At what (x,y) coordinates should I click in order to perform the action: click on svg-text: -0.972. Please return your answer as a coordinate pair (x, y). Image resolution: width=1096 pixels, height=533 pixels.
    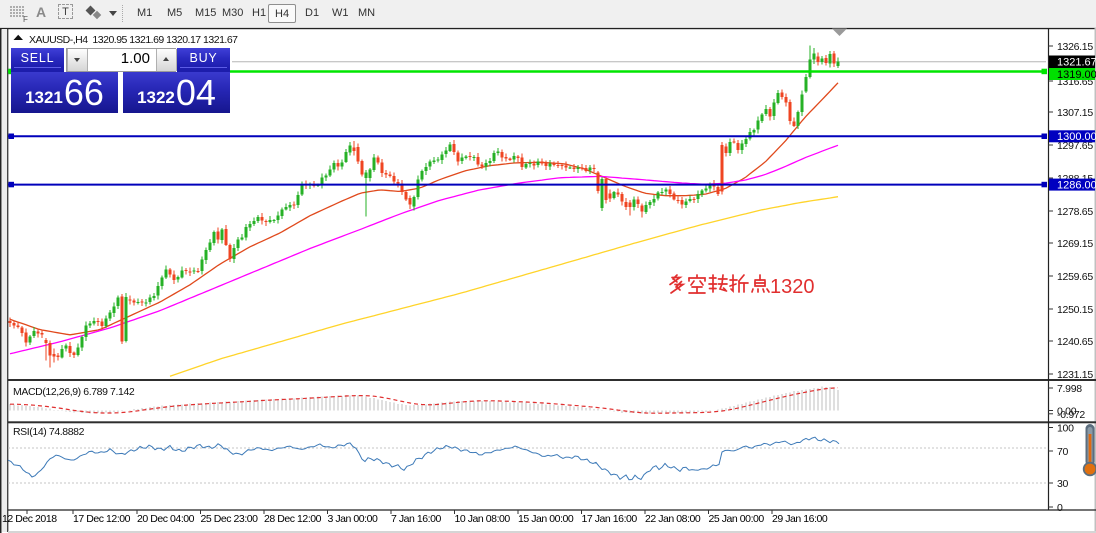
    Looking at the image, I should click on (1071, 415).